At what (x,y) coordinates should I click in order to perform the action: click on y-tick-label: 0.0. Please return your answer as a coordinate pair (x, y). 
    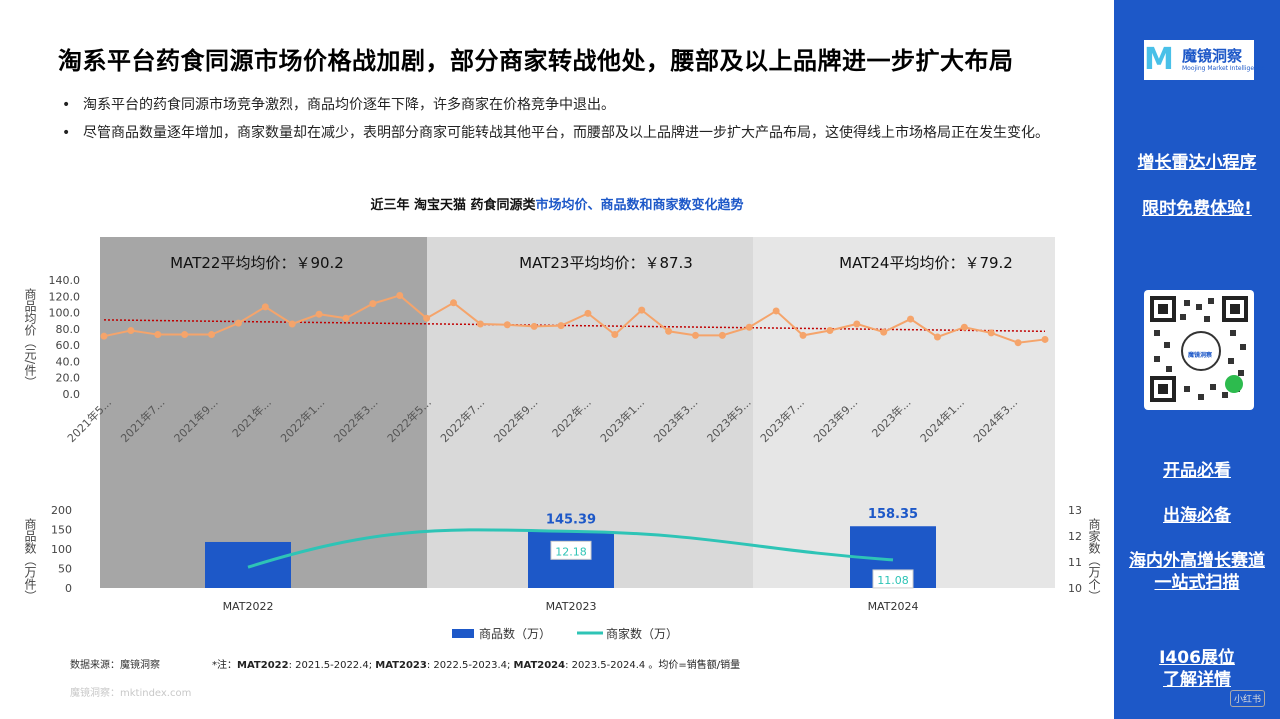
    Looking at the image, I should click on (72, 394).